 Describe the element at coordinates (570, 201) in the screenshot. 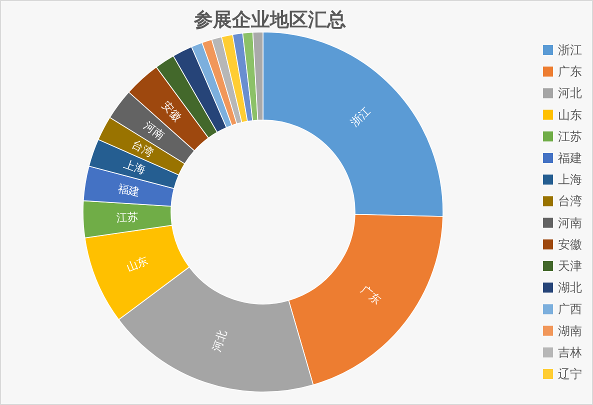

I see `legend-label: 台湾` at that location.